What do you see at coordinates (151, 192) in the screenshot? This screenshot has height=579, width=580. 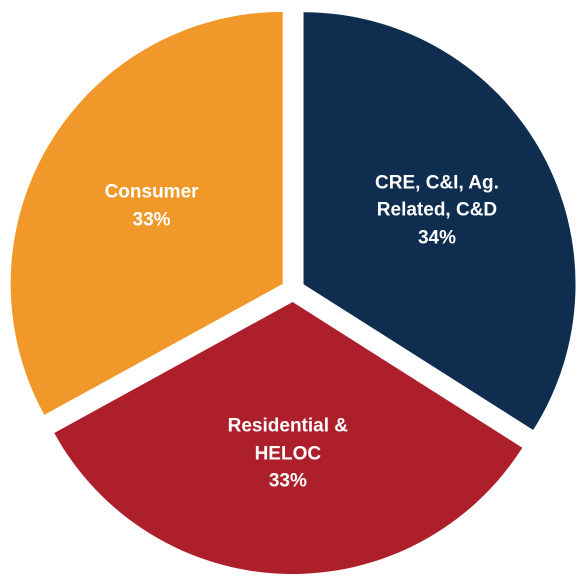 I see `category-label: Consumer` at bounding box center [151, 192].